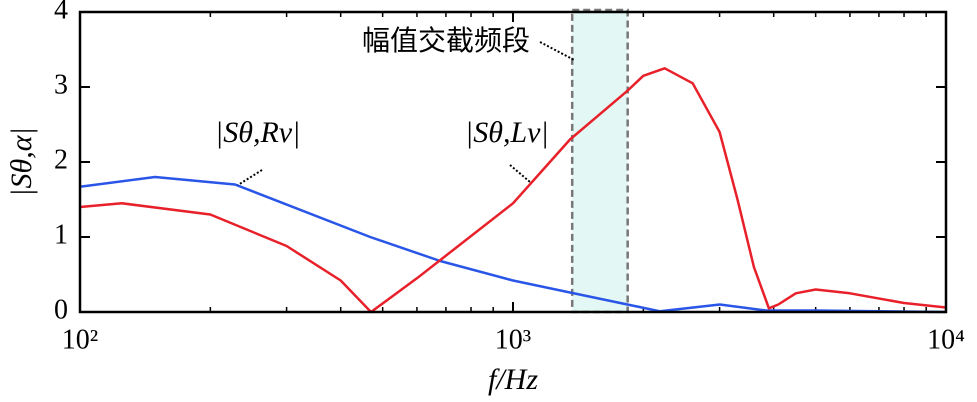 This screenshot has width=977, height=402. Describe the element at coordinates (61, 159) in the screenshot. I see `y-tick-label: 2` at that location.